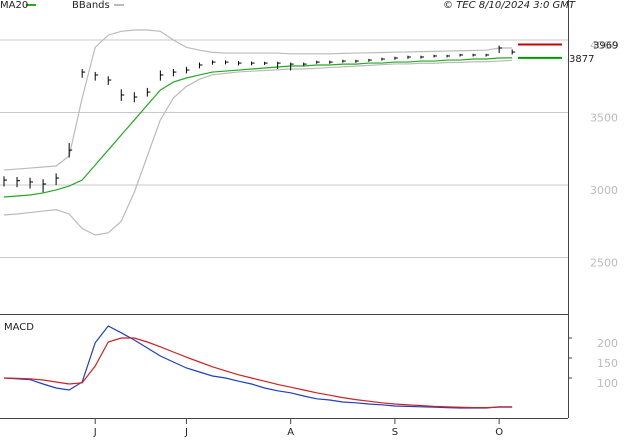  What do you see at coordinates (607, 343) in the screenshot?
I see `y-tick-label: 200` at bounding box center [607, 343].